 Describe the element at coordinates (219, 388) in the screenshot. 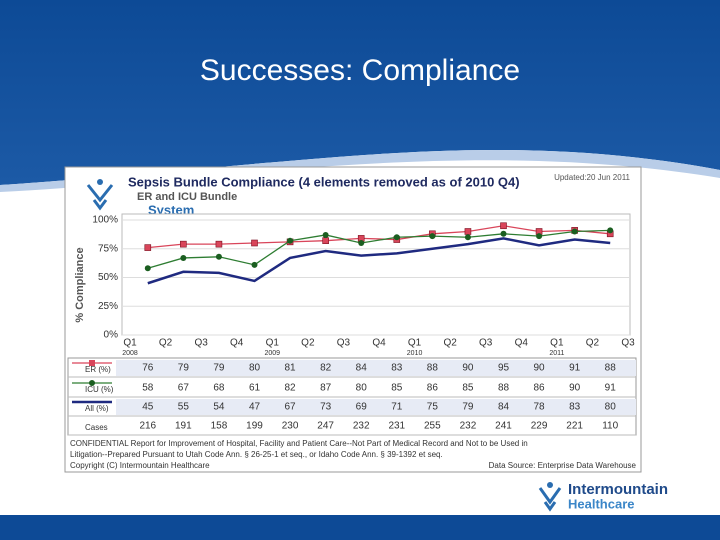

I see `table-cell: 68` at that location.